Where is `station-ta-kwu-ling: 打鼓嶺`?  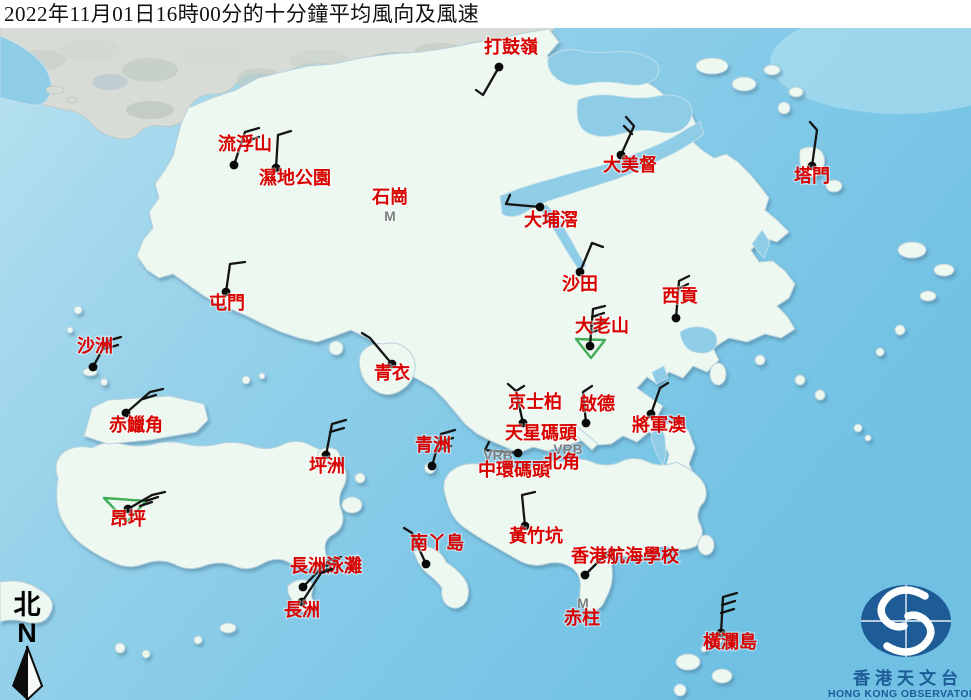
station-ta-kwu-ling: 打鼓嶺 is located at coordinates (506, 66).